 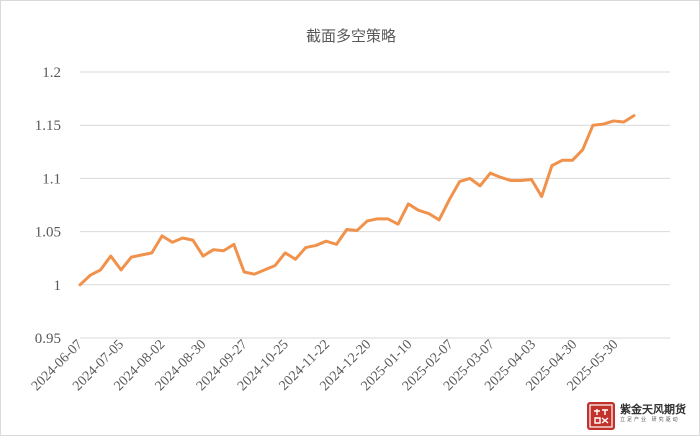 I want to click on chart-title: 截面多空策略, so click(x=351, y=36).